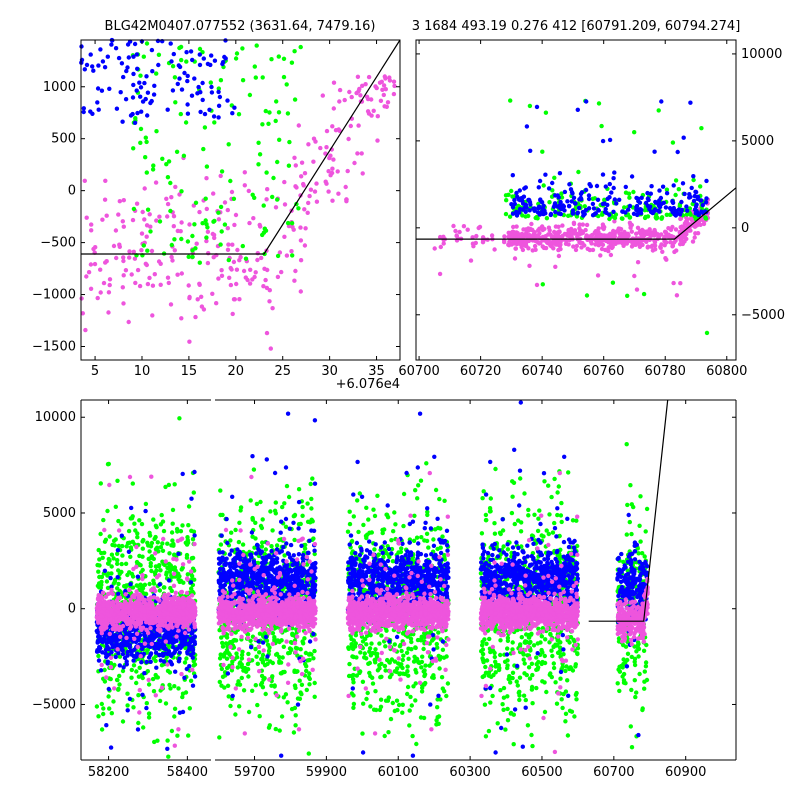  I want to click on y-tick-label: 10000, so click(761, 54).